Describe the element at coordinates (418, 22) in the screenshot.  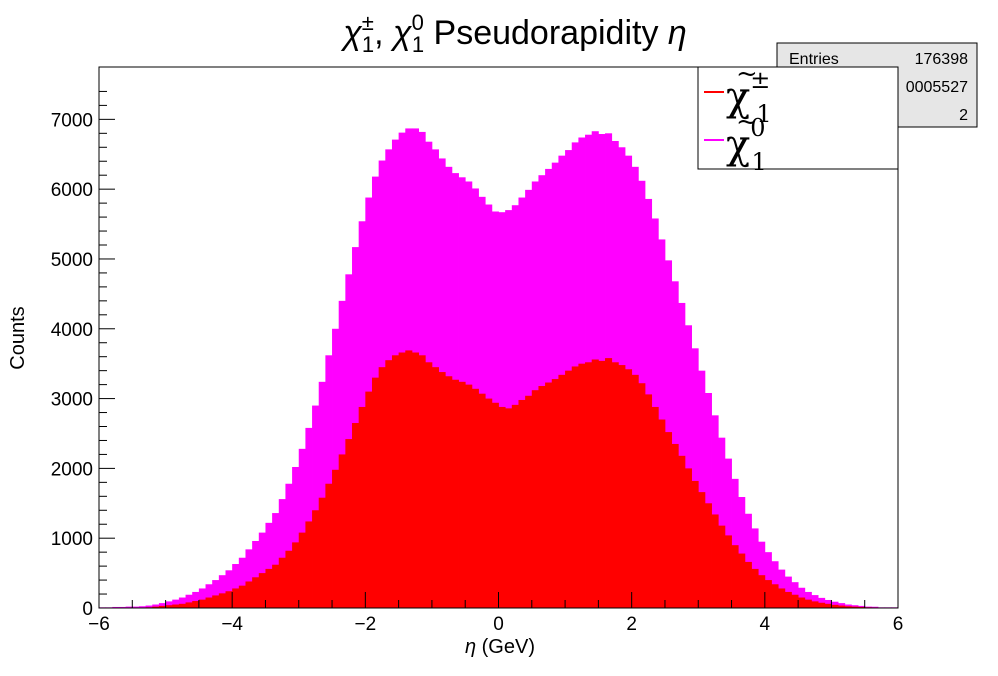
I see `title-part-5: 0` at that location.